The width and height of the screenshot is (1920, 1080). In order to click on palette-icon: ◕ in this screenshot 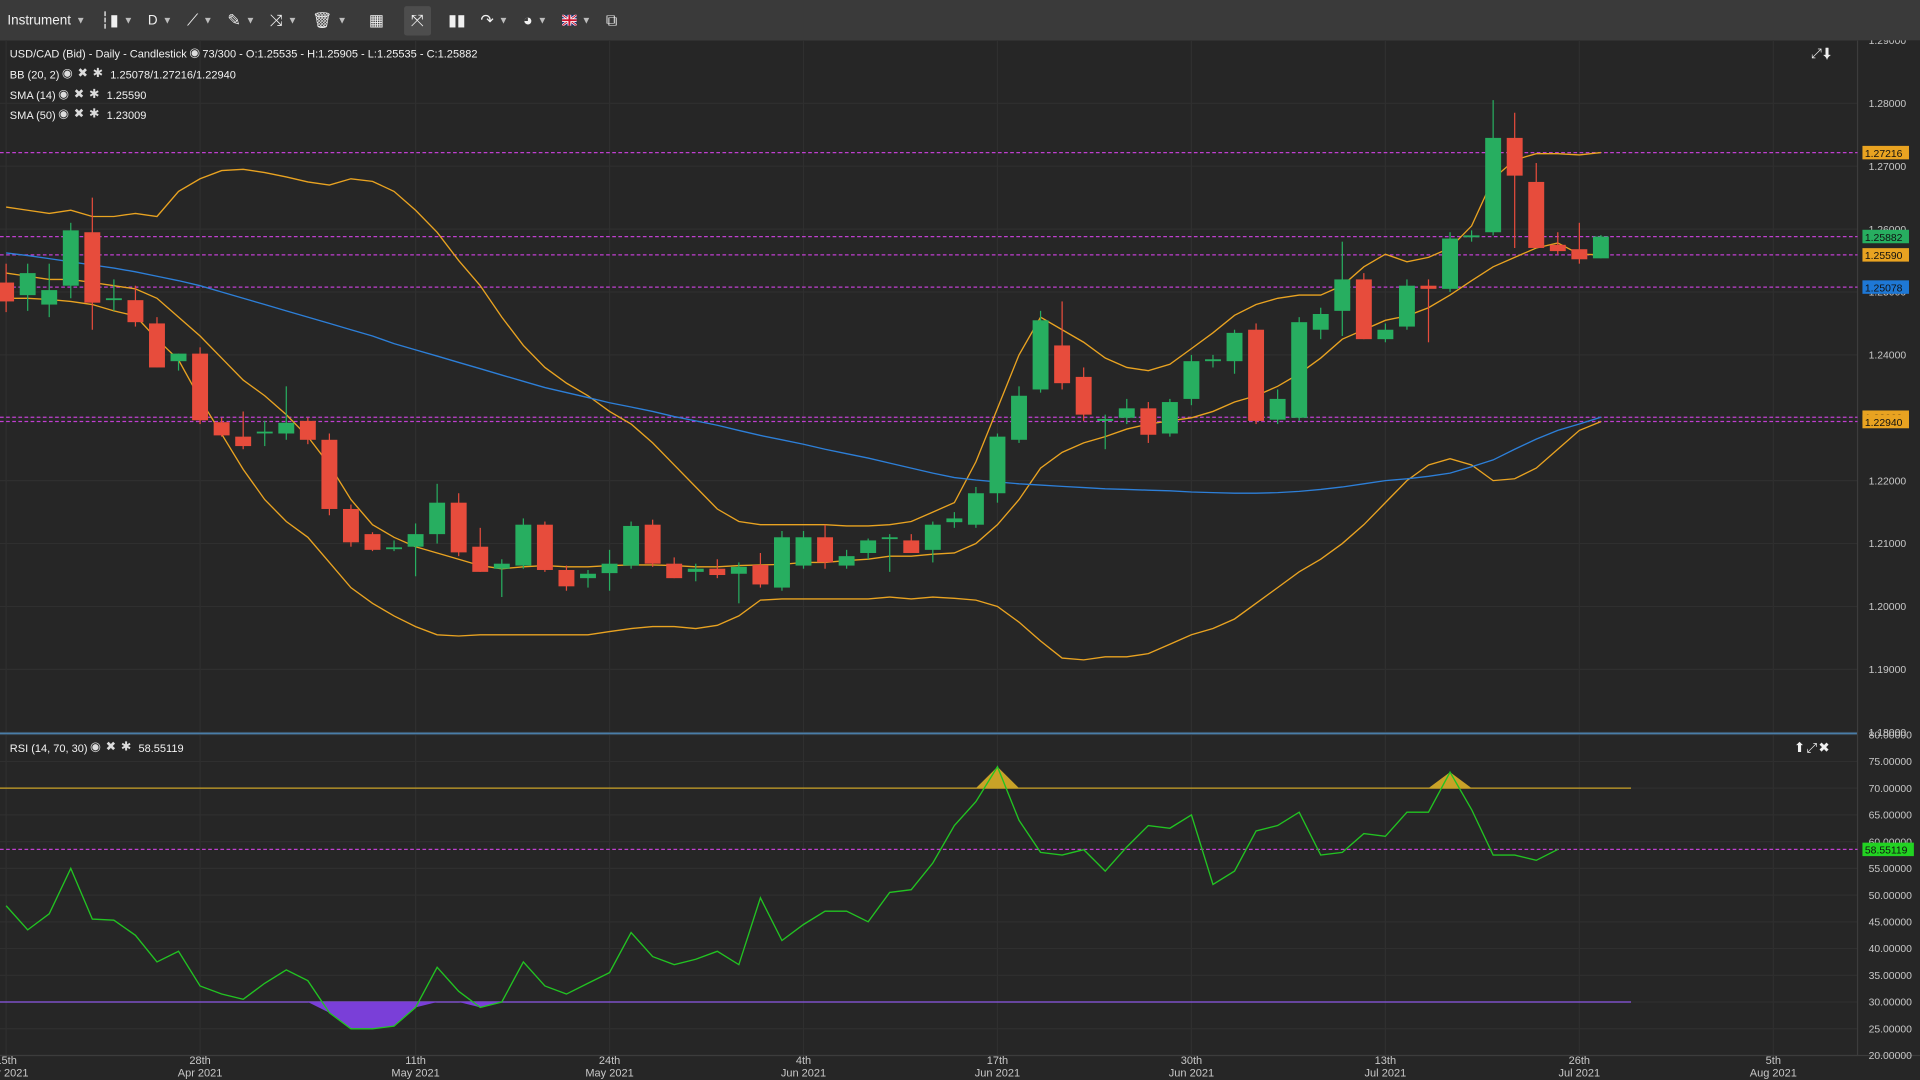, I will do `click(528, 20)`.